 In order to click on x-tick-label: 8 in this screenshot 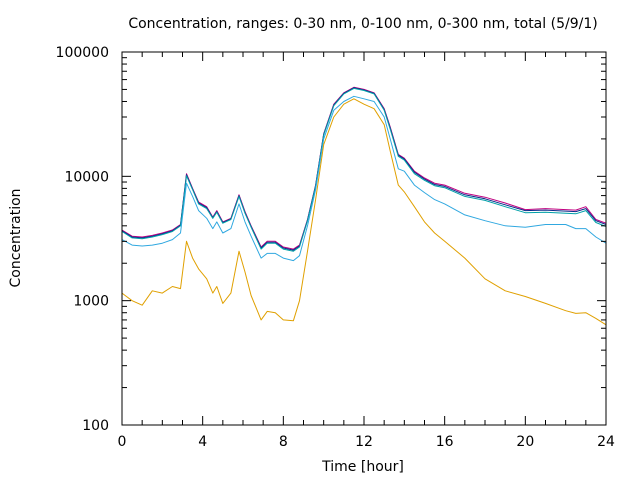, I will do `click(283, 442)`.